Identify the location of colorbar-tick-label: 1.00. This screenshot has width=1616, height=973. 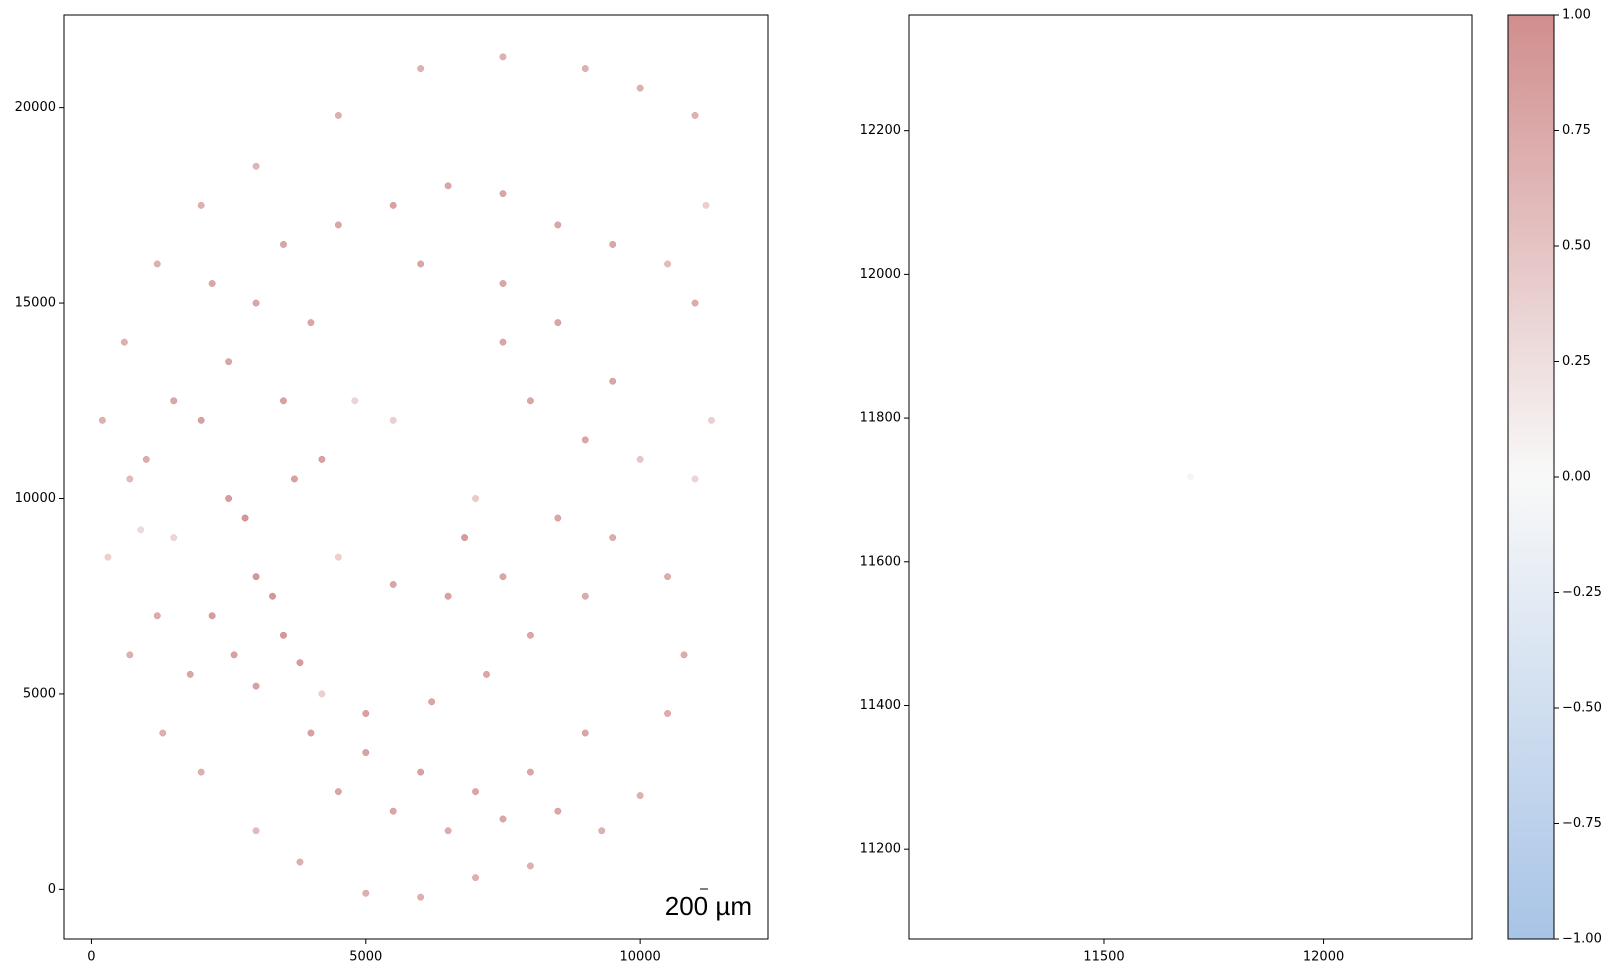
(1576, 15).